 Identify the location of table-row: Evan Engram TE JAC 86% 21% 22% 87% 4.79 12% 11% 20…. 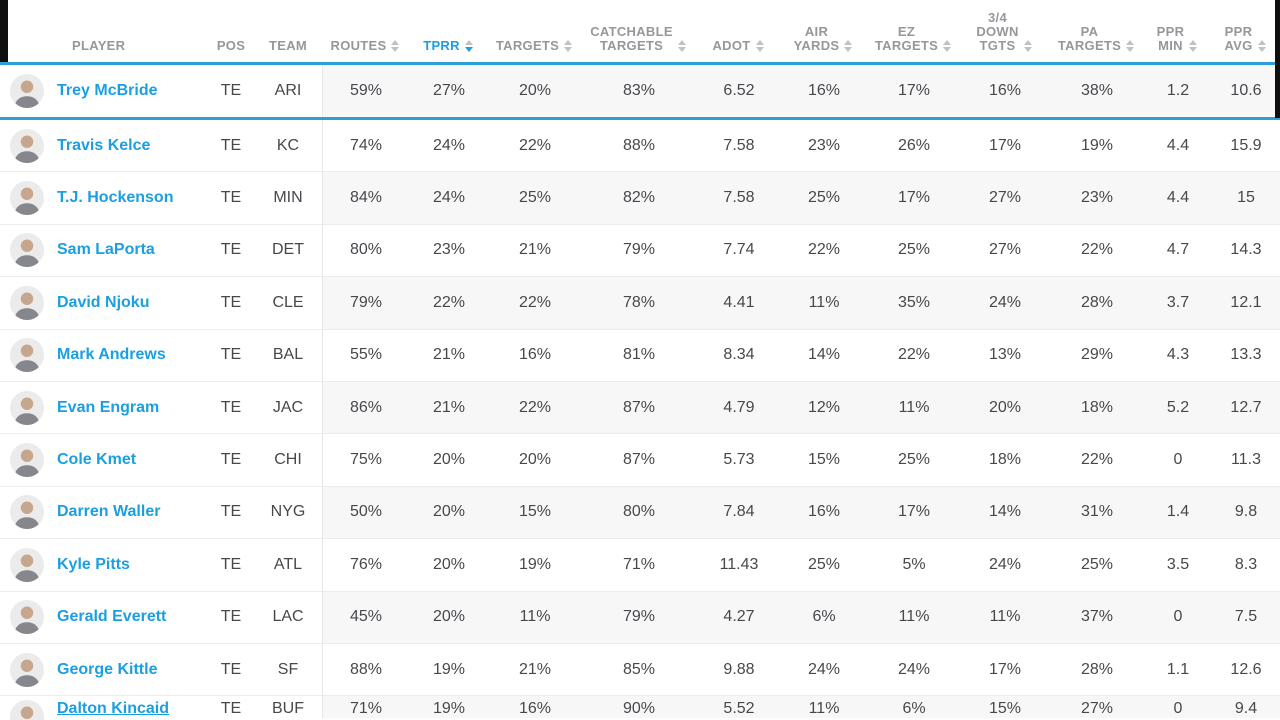
(640, 408).